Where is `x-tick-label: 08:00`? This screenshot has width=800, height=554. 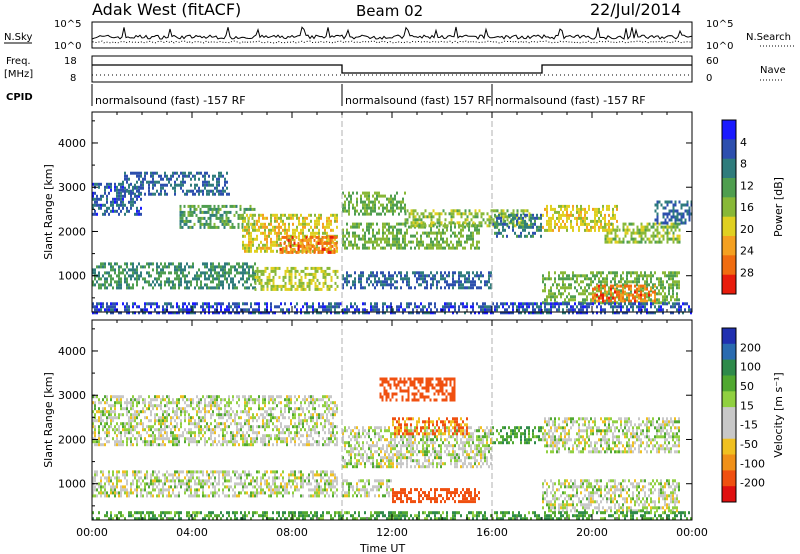 x-tick-label: 08:00 is located at coordinates (292, 532).